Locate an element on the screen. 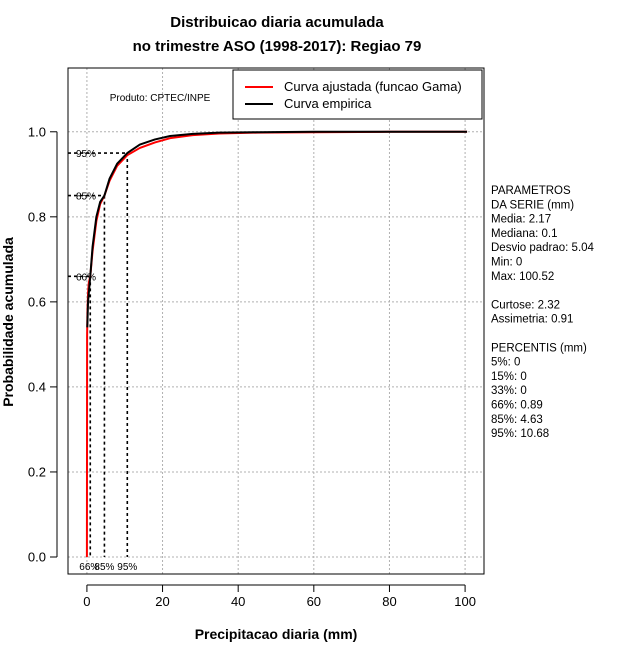 This screenshot has width=640, height=660. y-tick-label: 0.8 is located at coordinates (37, 216).